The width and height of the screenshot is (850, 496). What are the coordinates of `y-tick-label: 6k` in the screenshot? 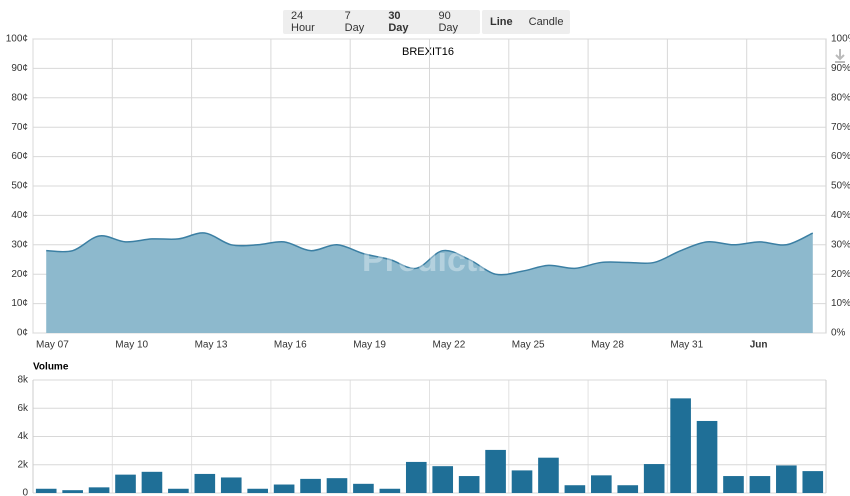 It's located at (23, 408).